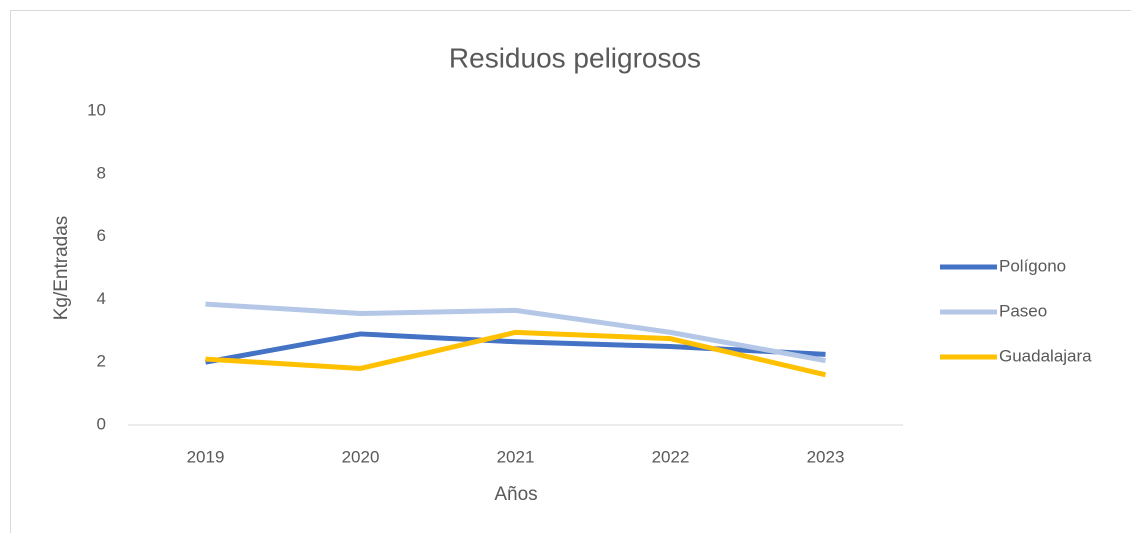 The image size is (1131, 533). I want to click on y-tick-label: 10, so click(96, 109).